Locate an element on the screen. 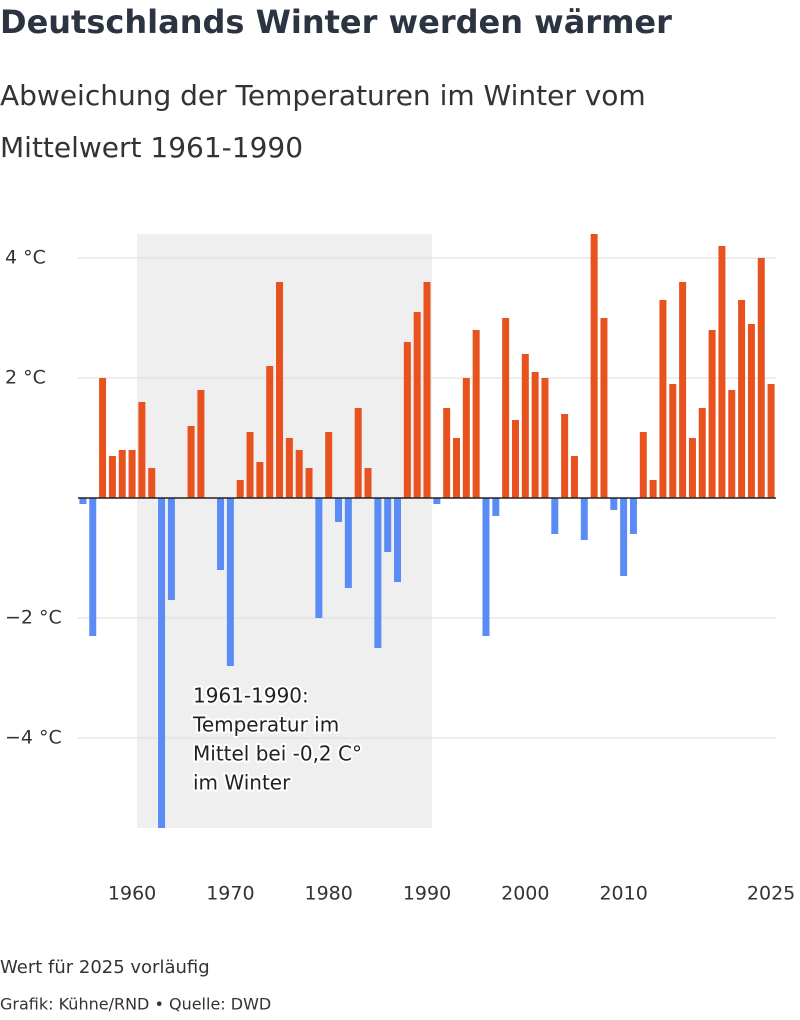 This screenshot has width=800, height=1020. annotation: 1961-1990: is located at coordinates (251, 696).